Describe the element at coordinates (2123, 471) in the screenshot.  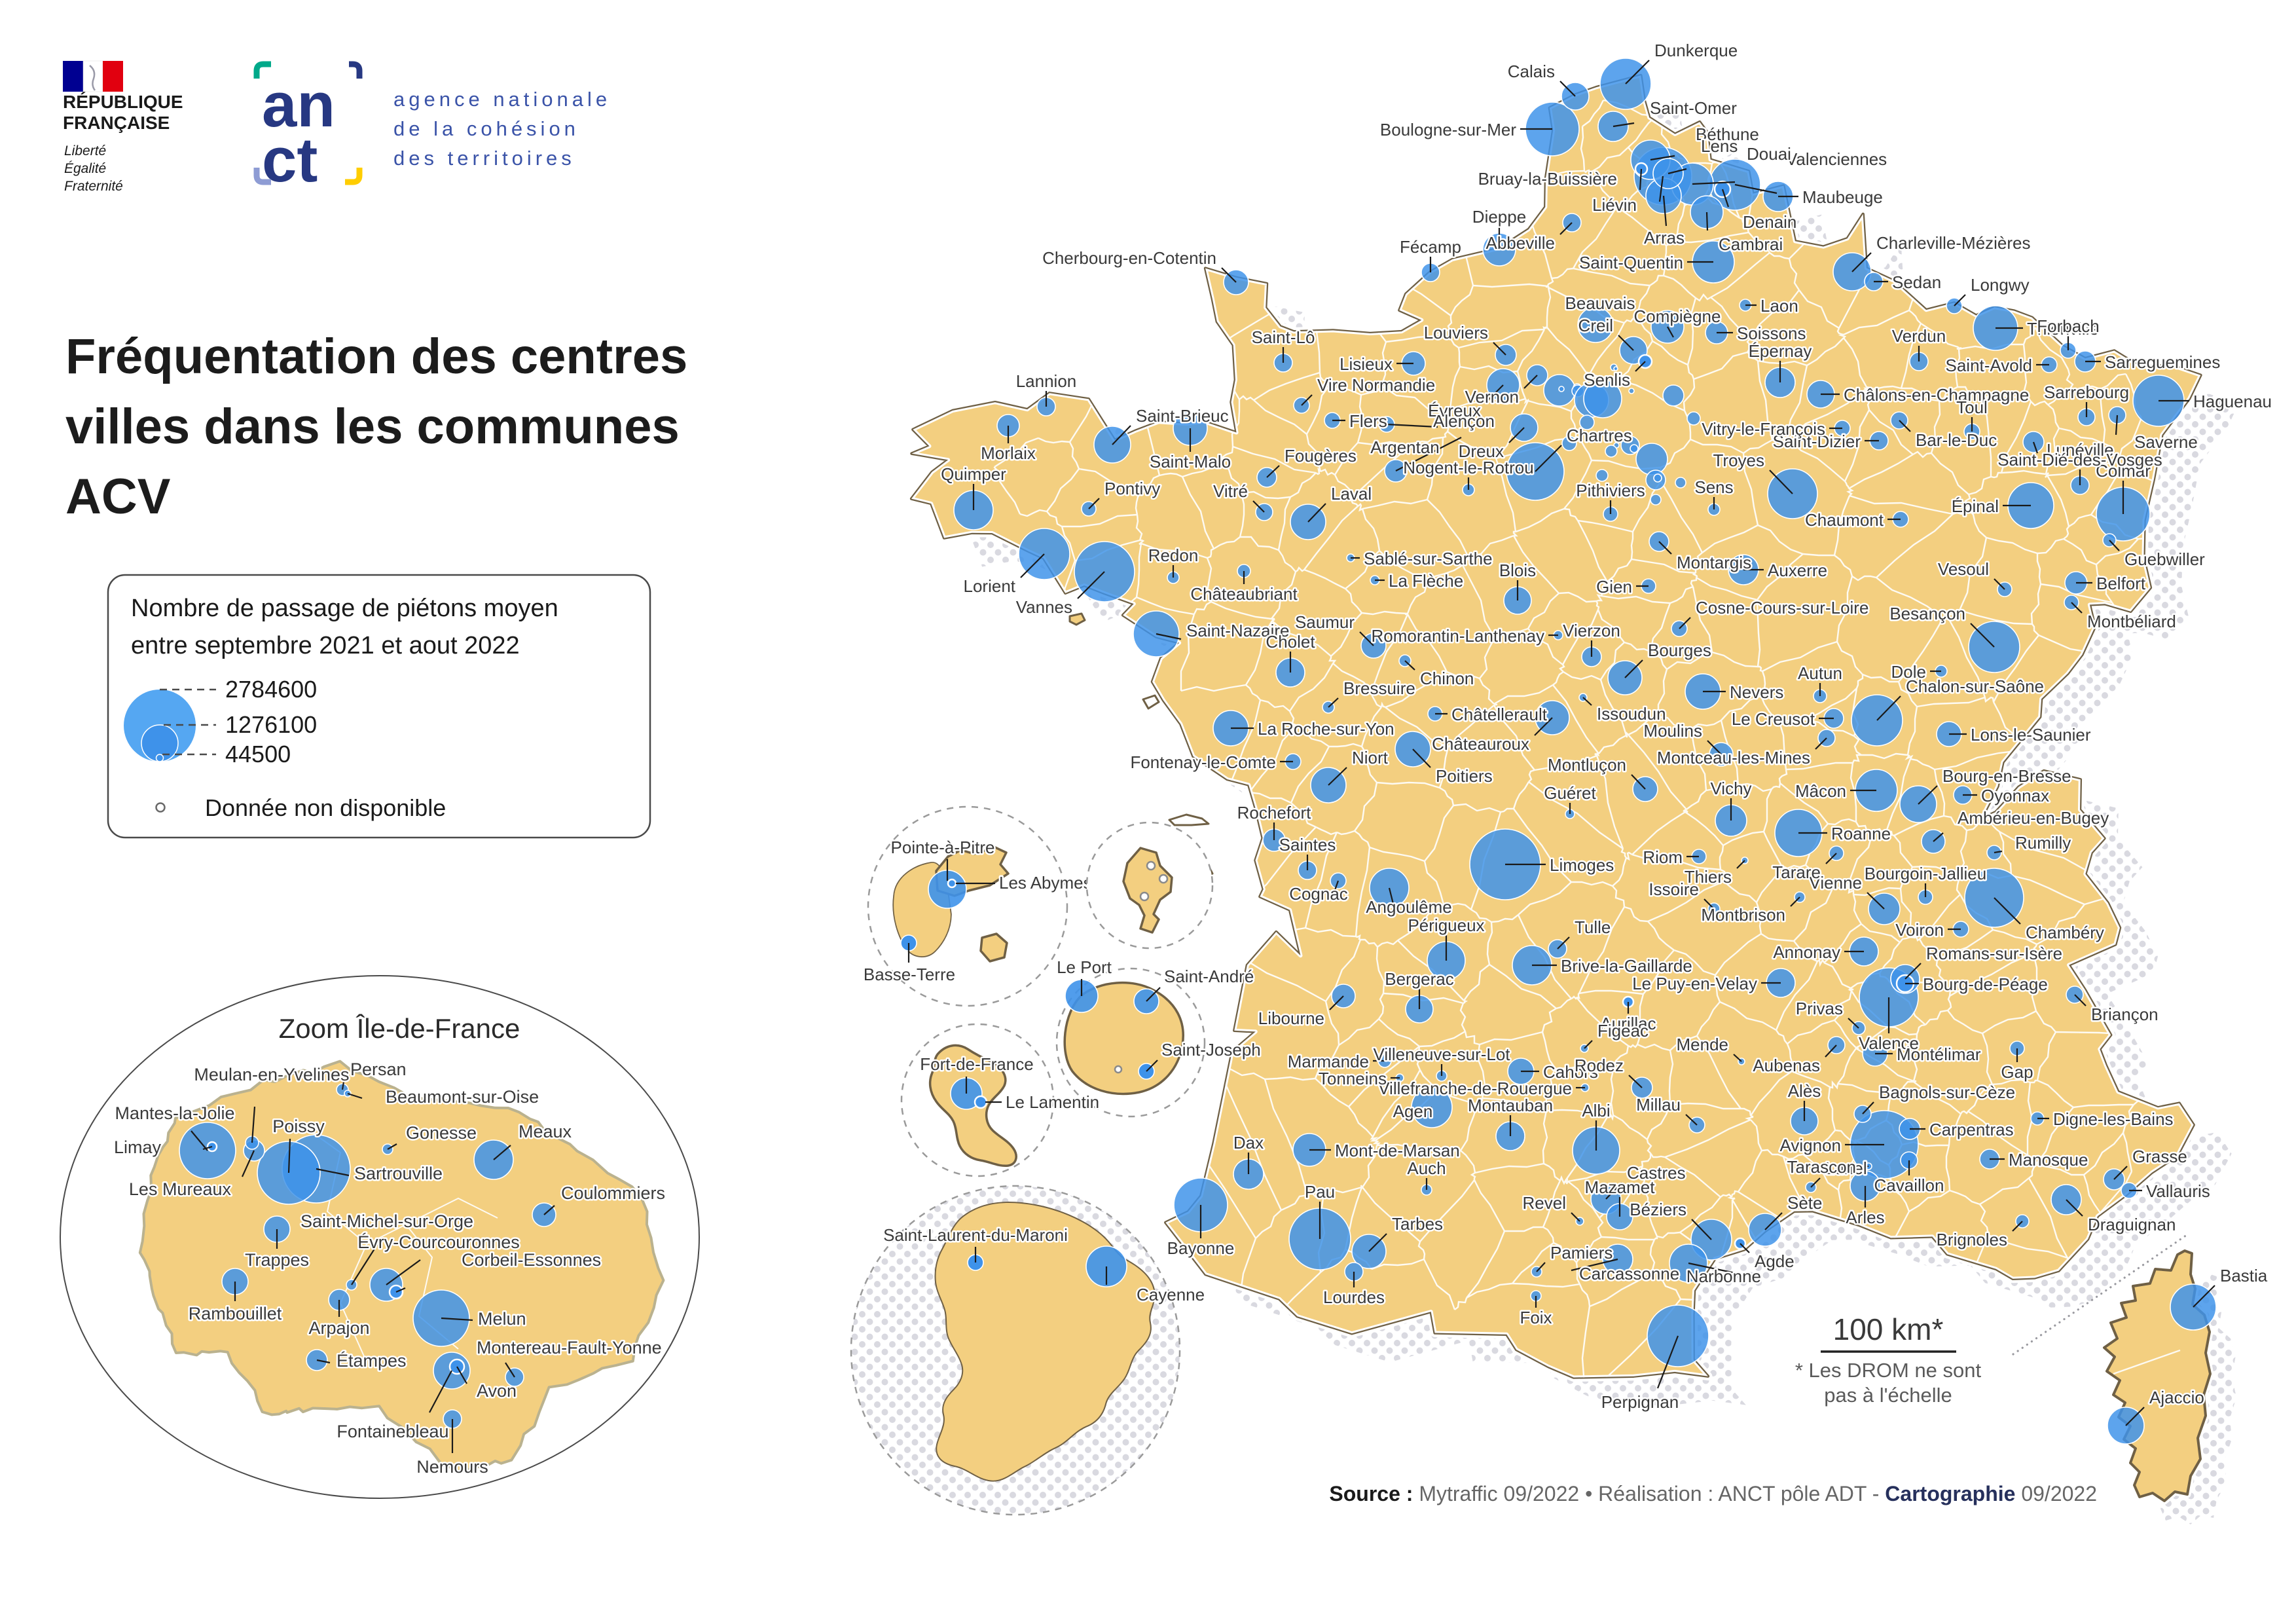
I see `svg-text: Colmar` at that location.